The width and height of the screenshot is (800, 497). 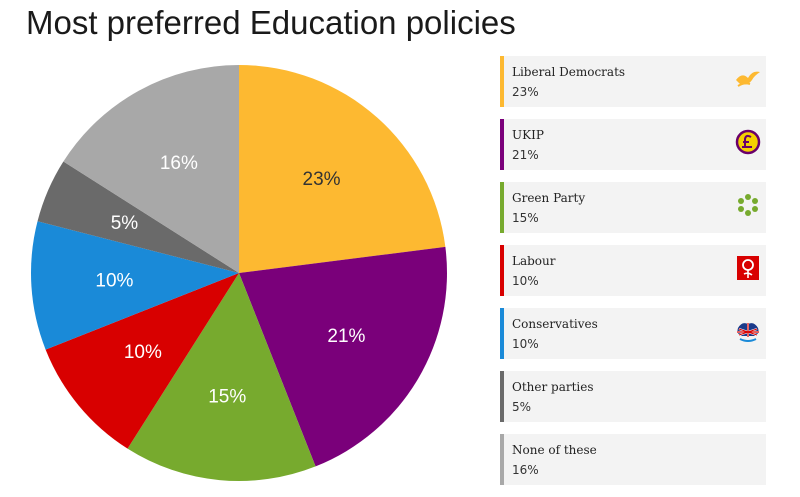 What do you see at coordinates (227, 397) in the screenshot?
I see `slice-label-green-party: 15%` at bounding box center [227, 397].